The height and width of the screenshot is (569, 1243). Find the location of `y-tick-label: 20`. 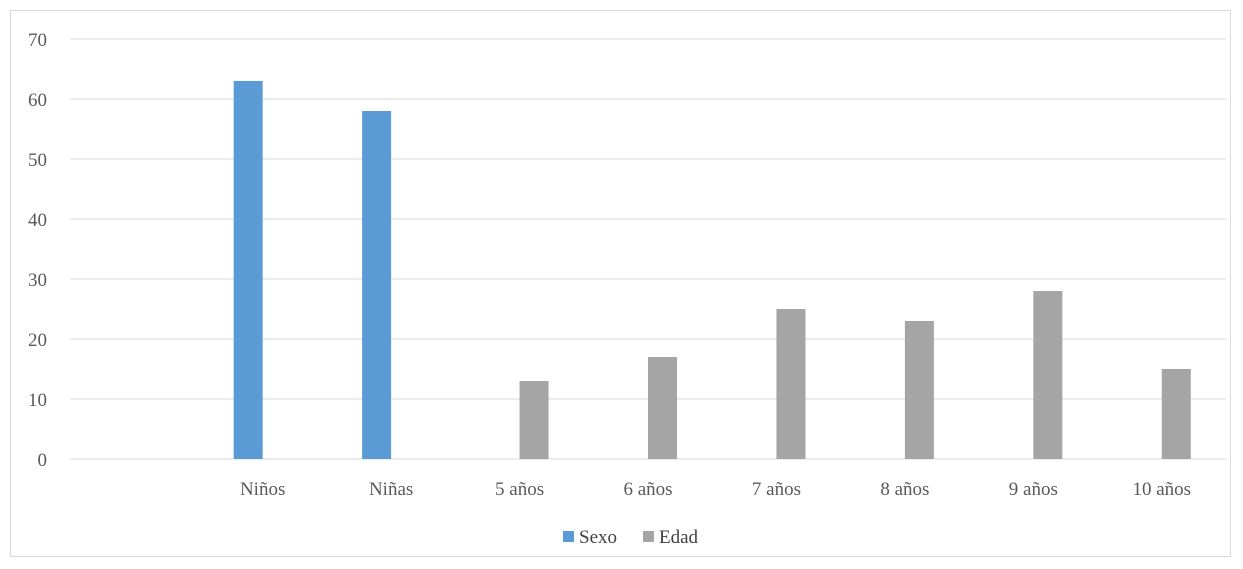

y-tick-label: 20 is located at coordinates (37, 340).